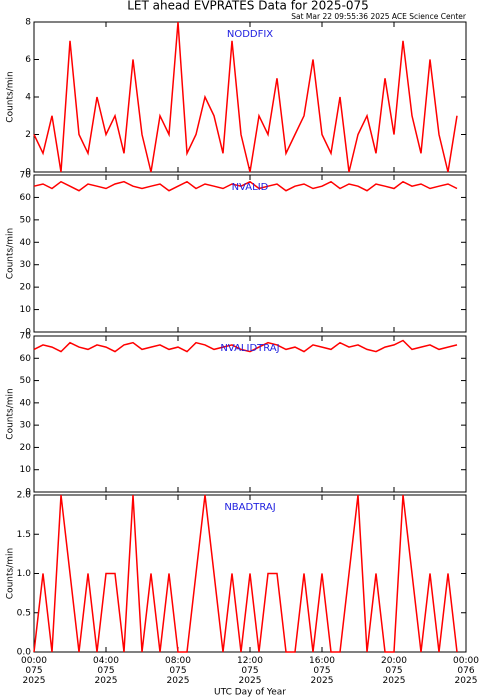 Image resolution: width=479 pixels, height=700 pixels. What do you see at coordinates (28, 23) in the screenshot?
I see `y-tick-label: 8` at bounding box center [28, 23].